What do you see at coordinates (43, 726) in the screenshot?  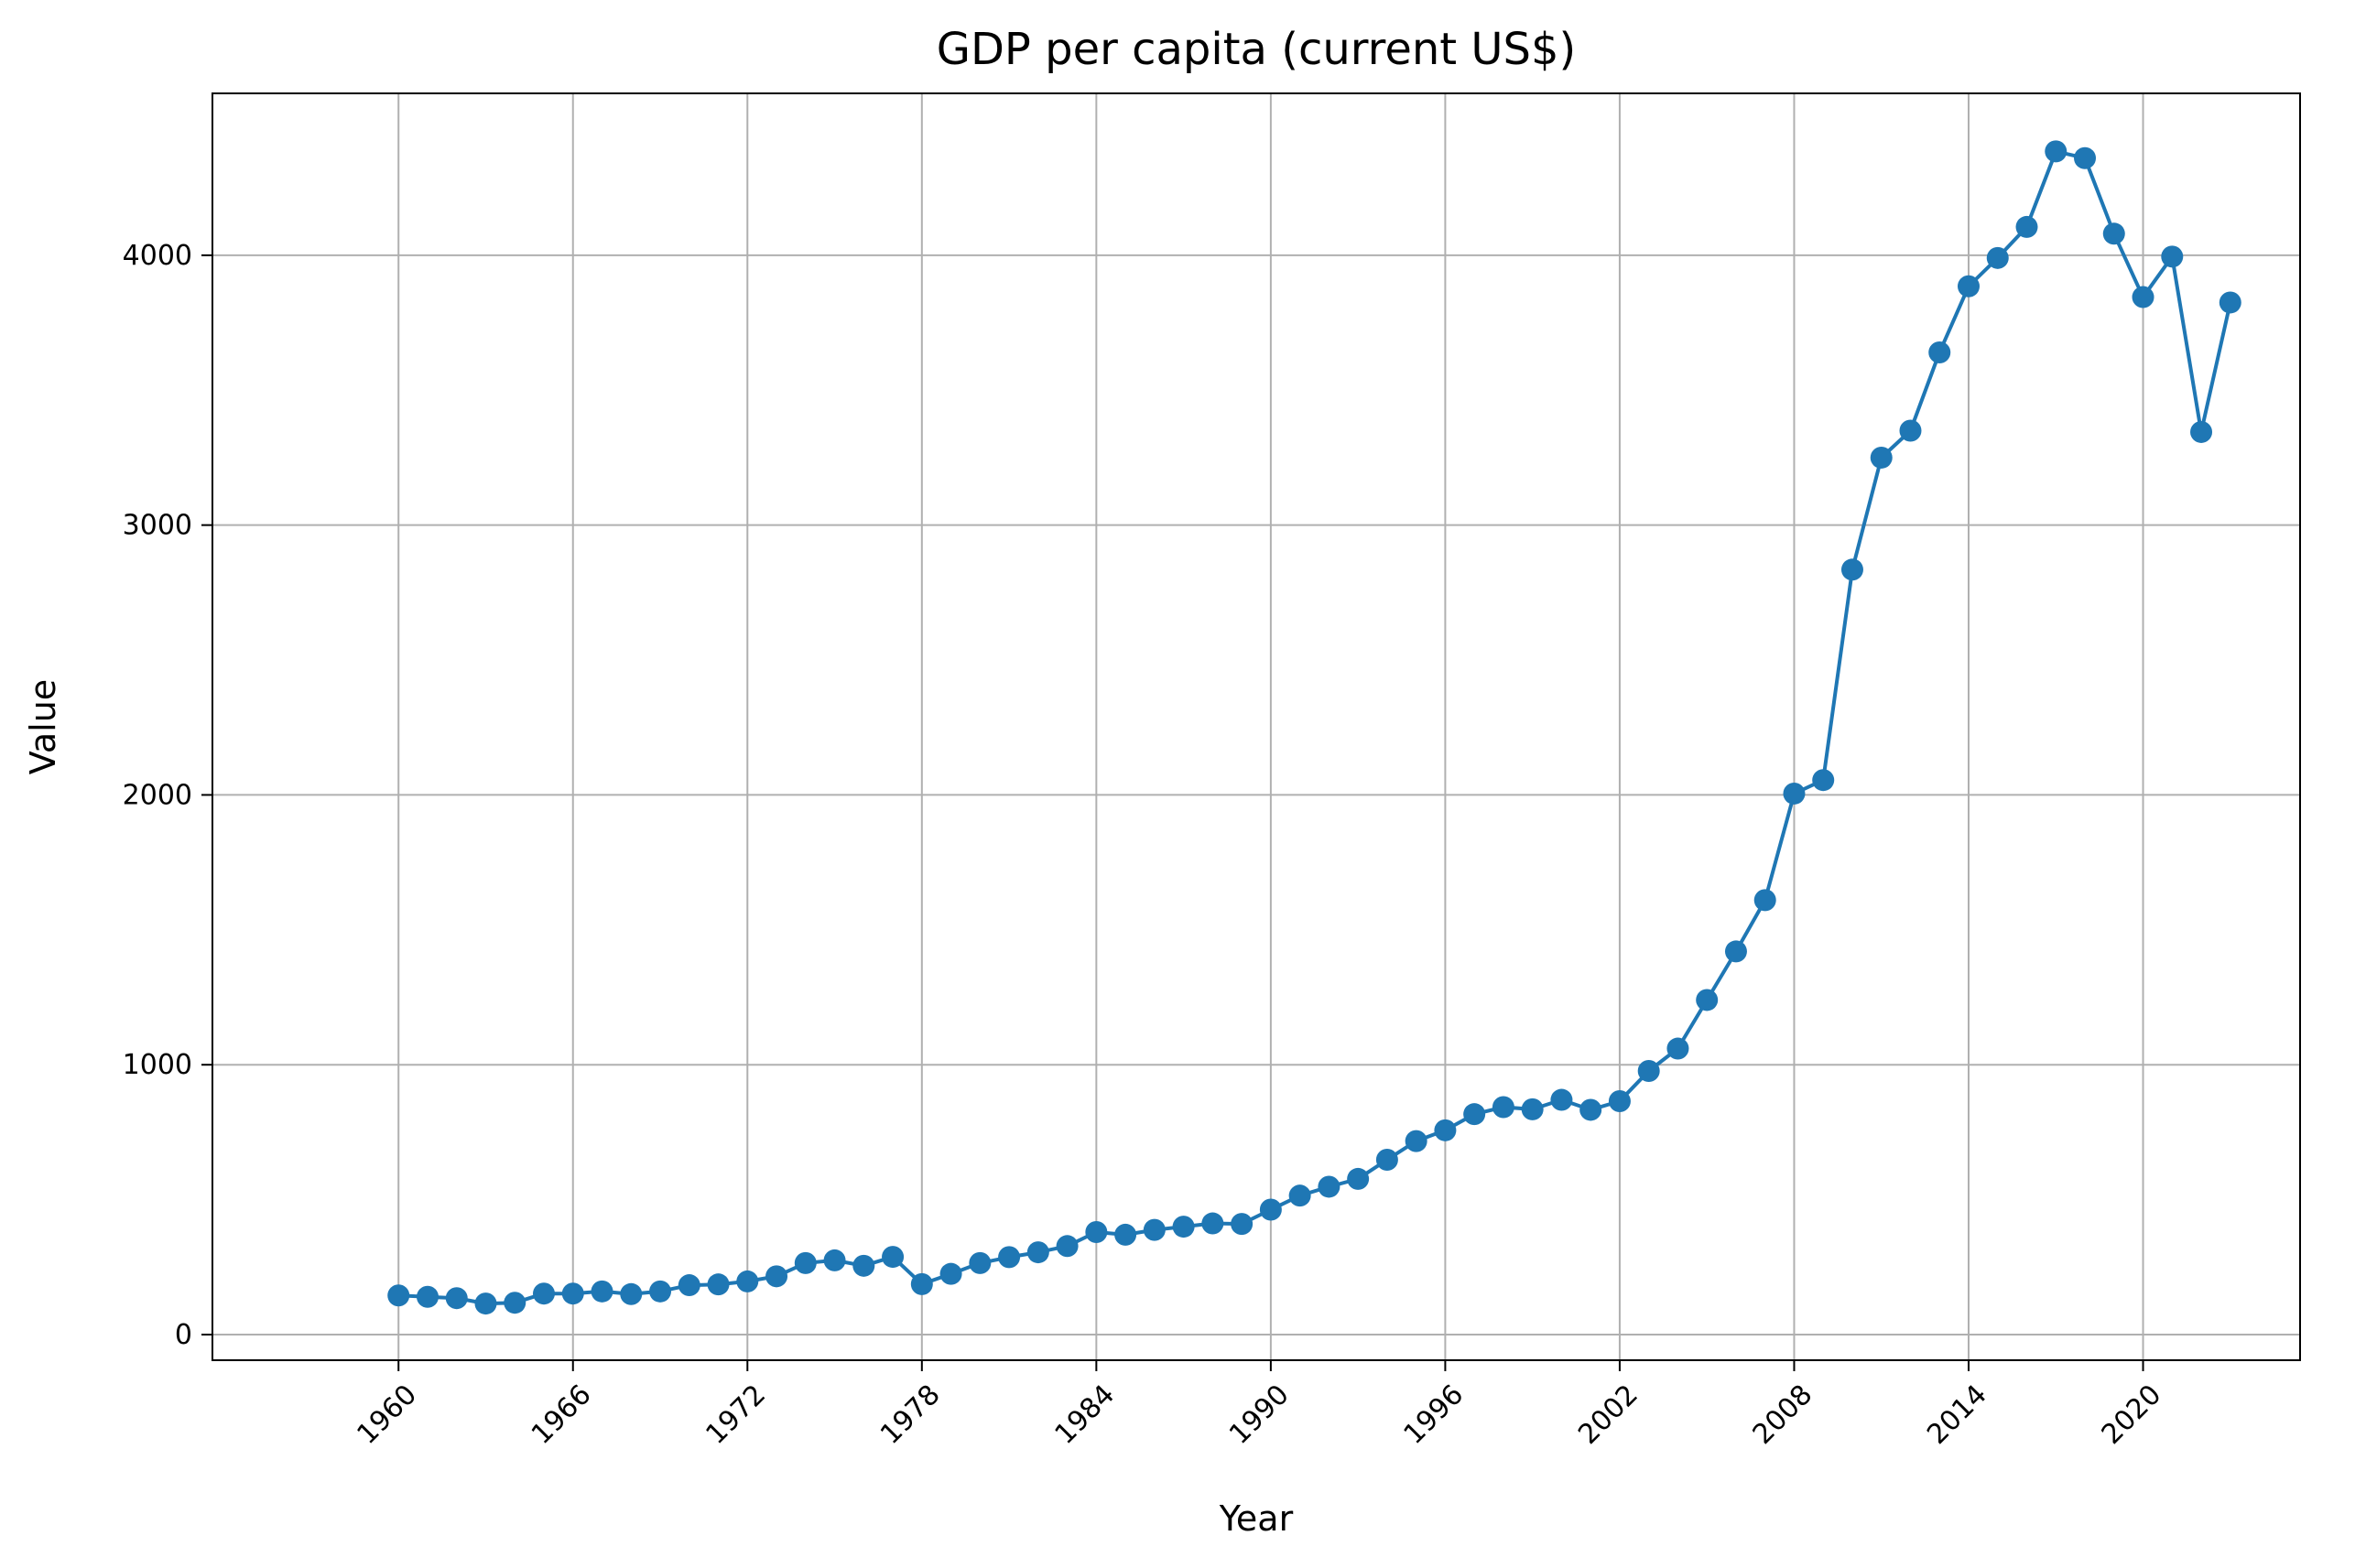 I see `y-axis-label: Value` at bounding box center [43, 726].